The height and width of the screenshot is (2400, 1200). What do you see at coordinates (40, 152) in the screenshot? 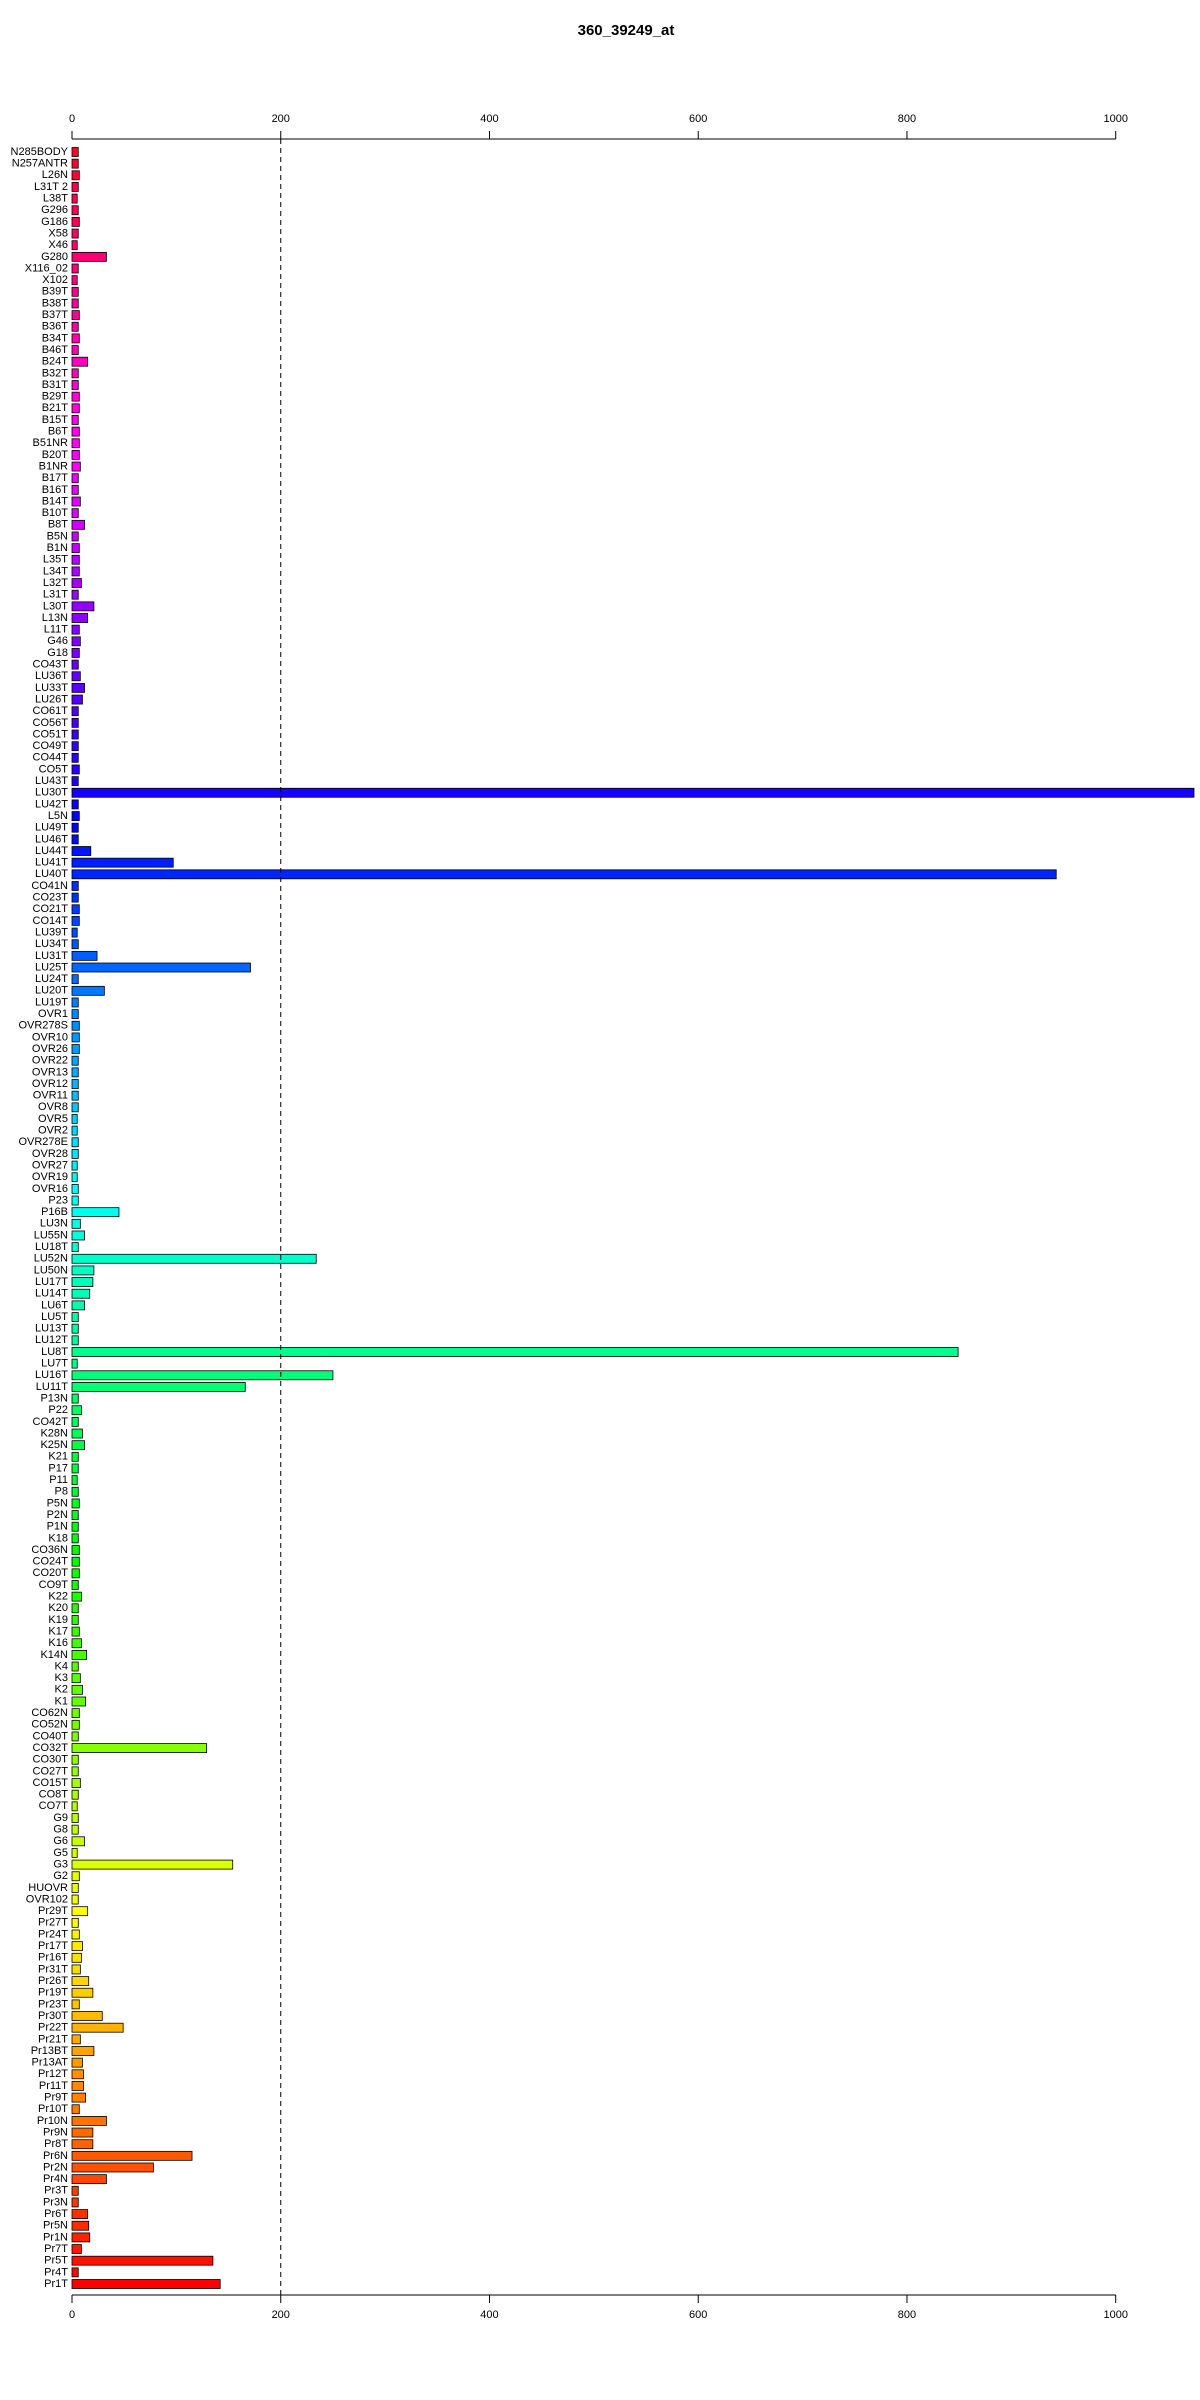
I see `y-tick-label: N285BODY` at bounding box center [40, 152].